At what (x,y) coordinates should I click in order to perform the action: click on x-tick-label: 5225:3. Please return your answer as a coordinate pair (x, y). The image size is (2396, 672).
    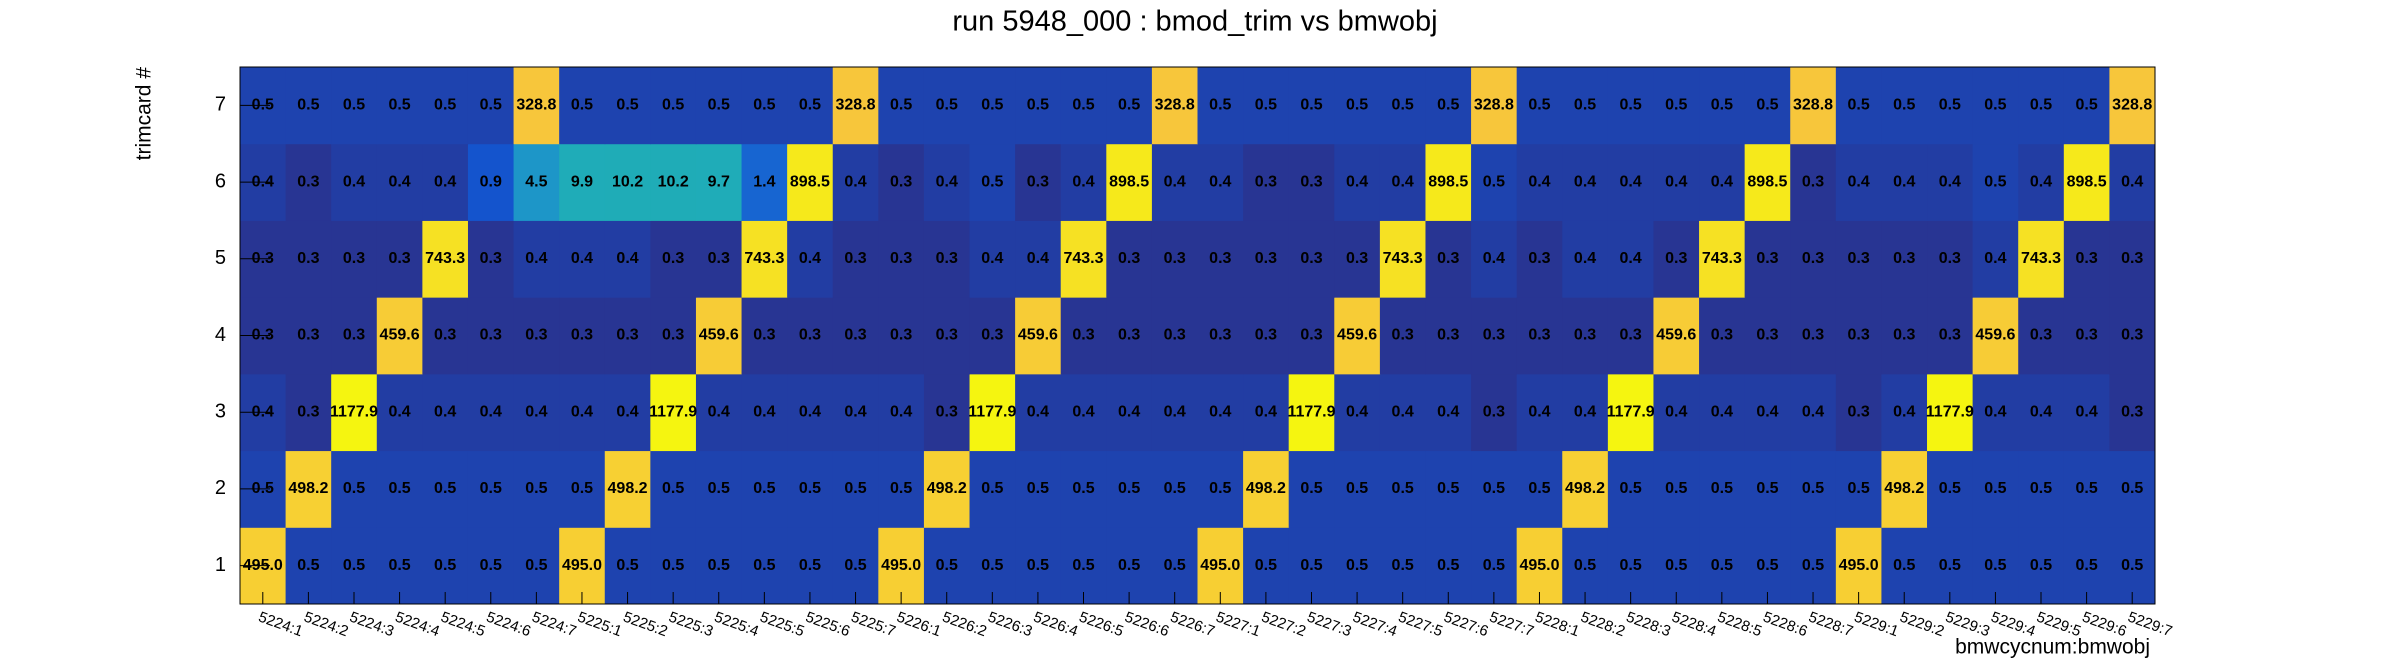
    Looking at the image, I should click on (690, 625).